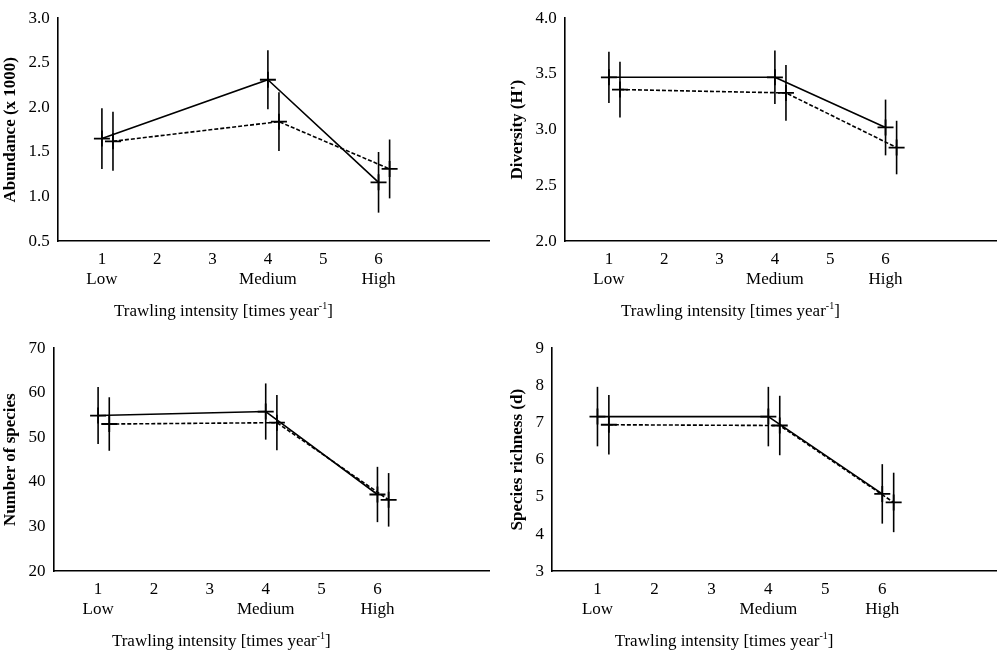 This screenshot has height=656, width=1007. What do you see at coordinates (37, 526) in the screenshot?
I see `y-tick-label: 30` at bounding box center [37, 526].